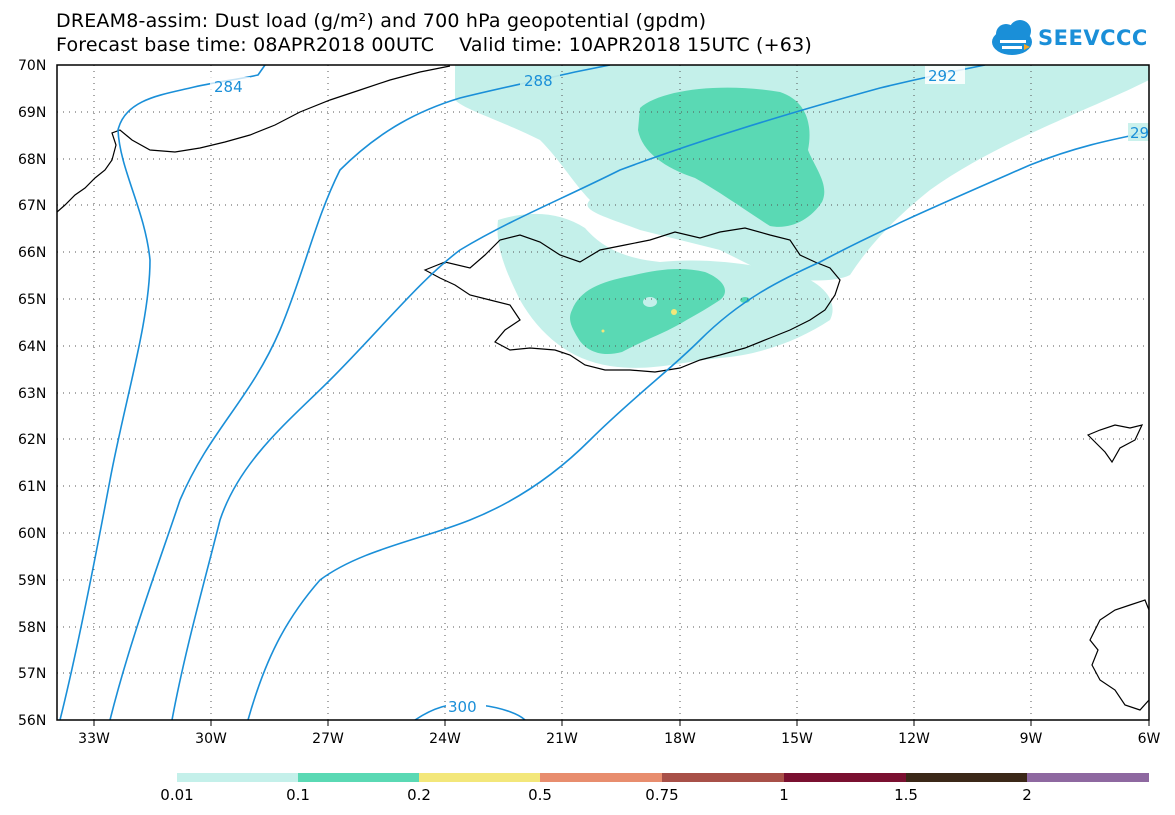  I want to click on dust-area-high-spot, so click(674, 312).